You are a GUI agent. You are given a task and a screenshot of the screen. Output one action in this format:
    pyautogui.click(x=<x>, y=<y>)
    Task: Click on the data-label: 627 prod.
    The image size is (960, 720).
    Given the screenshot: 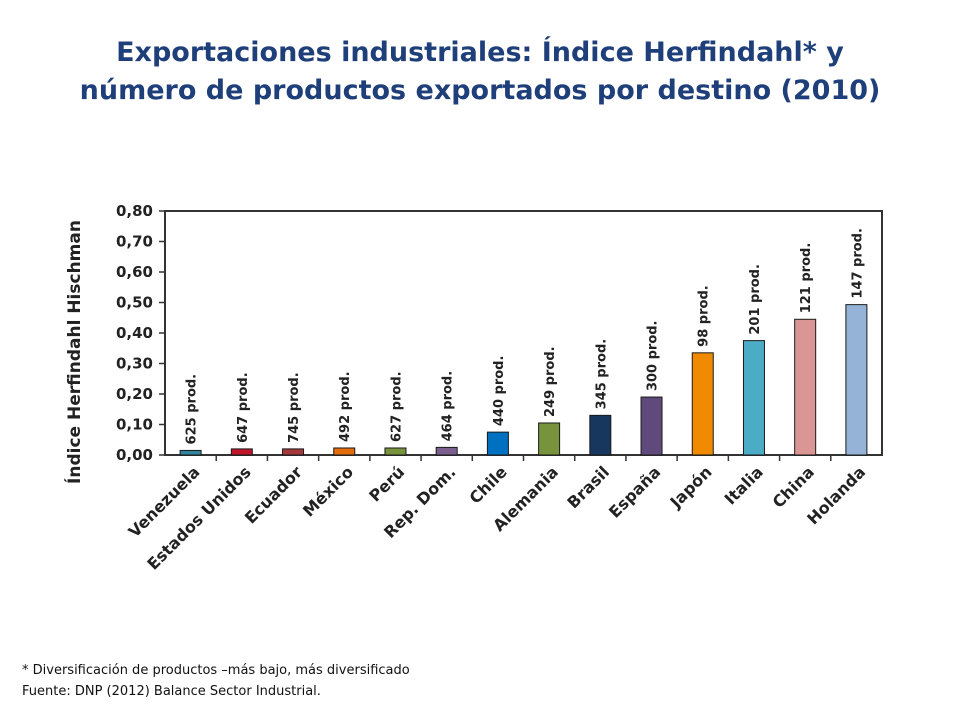 What is the action you would take?
    pyautogui.click(x=396, y=406)
    